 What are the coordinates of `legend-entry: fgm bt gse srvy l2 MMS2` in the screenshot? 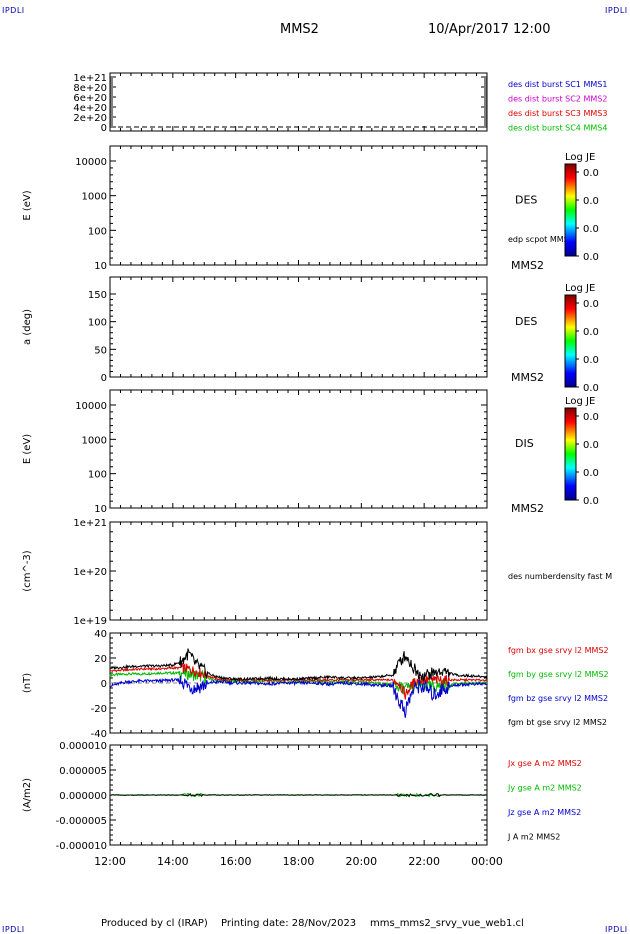 It's located at (557, 722).